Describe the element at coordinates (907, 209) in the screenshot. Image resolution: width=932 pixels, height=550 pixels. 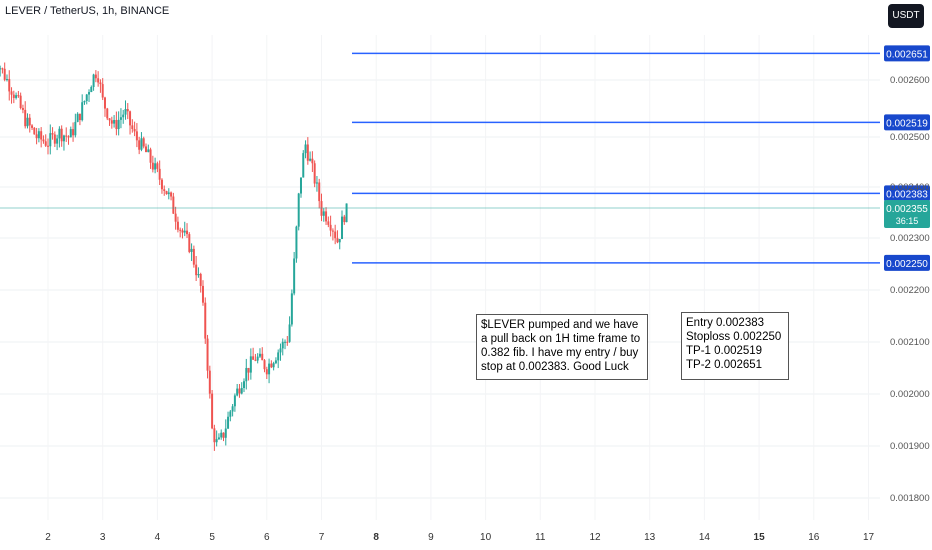
I see `current-price-label: 0.002355` at that location.